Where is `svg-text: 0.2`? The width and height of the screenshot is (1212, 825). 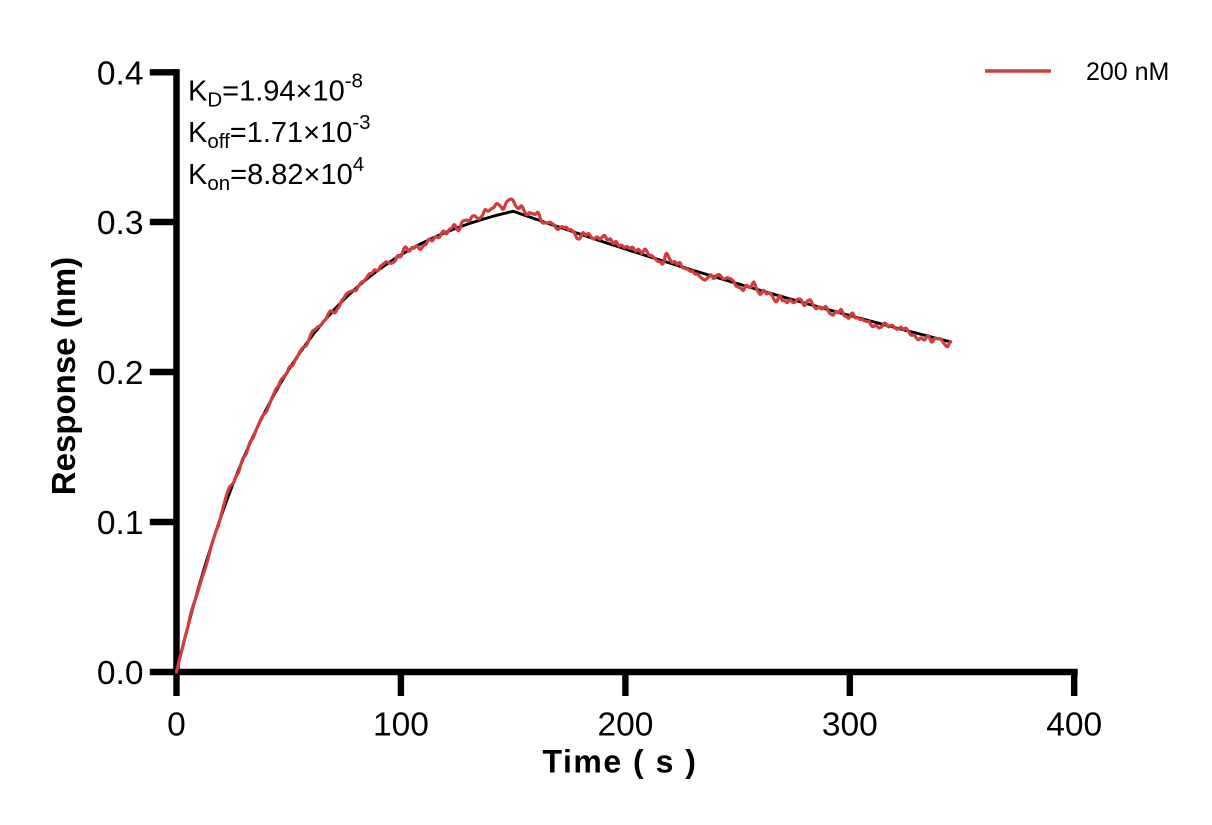
svg-text: 0.2 is located at coordinates (120, 373).